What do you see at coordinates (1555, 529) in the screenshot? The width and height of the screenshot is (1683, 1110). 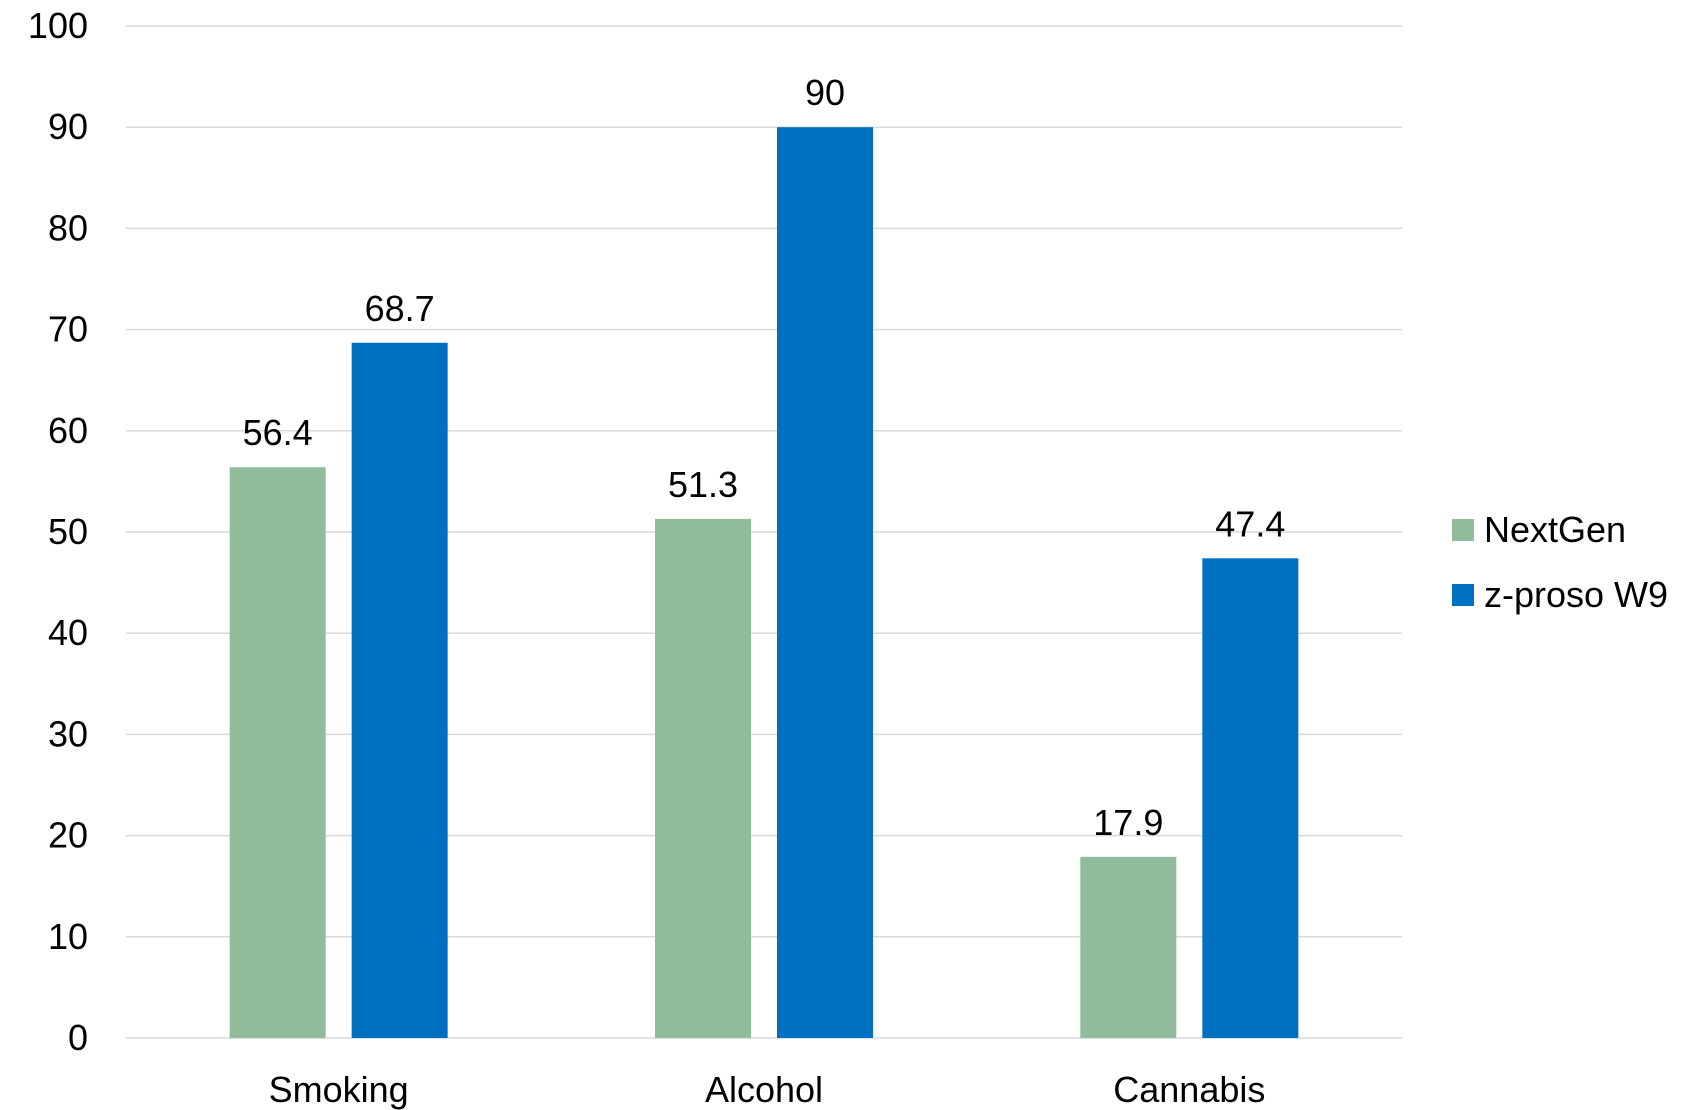 I see `legend-label: NextGen` at bounding box center [1555, 529].